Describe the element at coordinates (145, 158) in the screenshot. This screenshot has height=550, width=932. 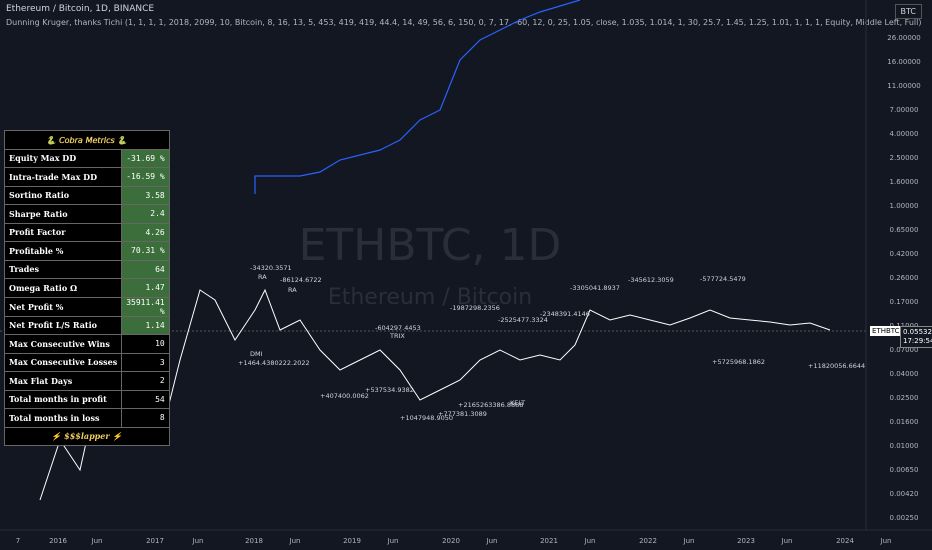
I see `table-cell: -31.69 %` at that location.